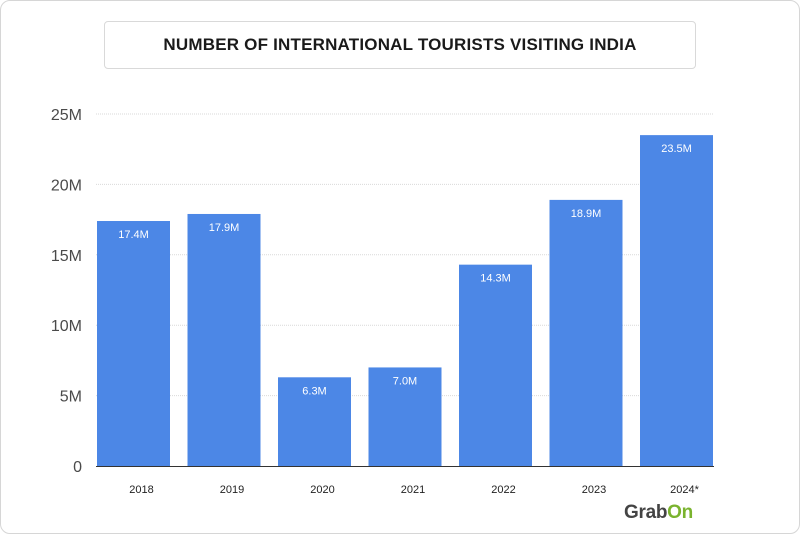 The width and height of the screenshot is (800, 540). I want to click on data-label: 23.5M, so click(676, 149).